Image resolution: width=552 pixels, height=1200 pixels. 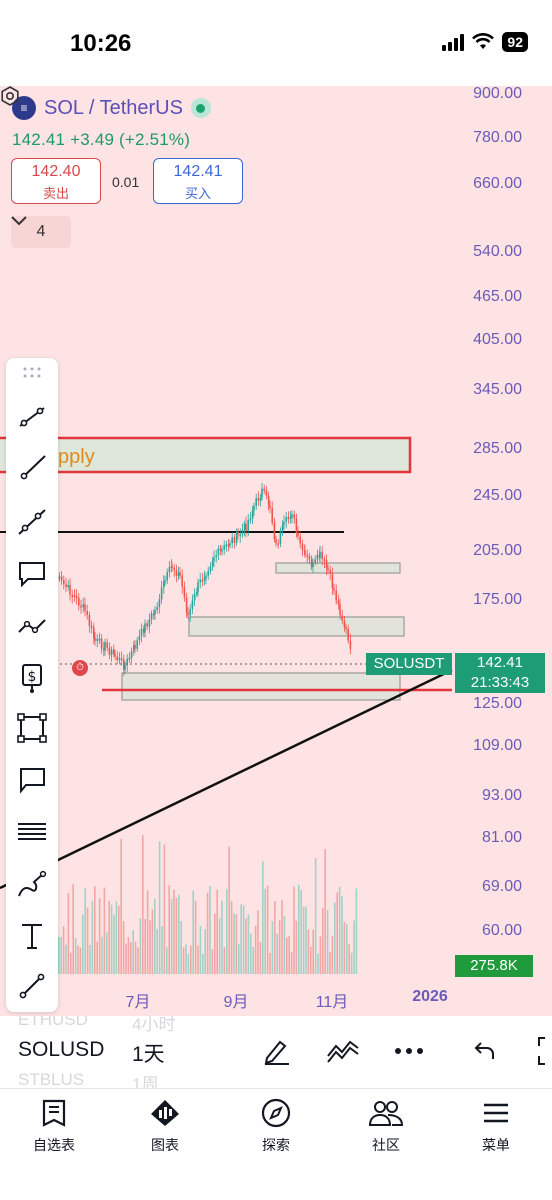 What do you see at coordinates (51, 1079) in the screenshot?
I see `symbol-wheel-next: STBLUS` at bounding box center [51, 1079].